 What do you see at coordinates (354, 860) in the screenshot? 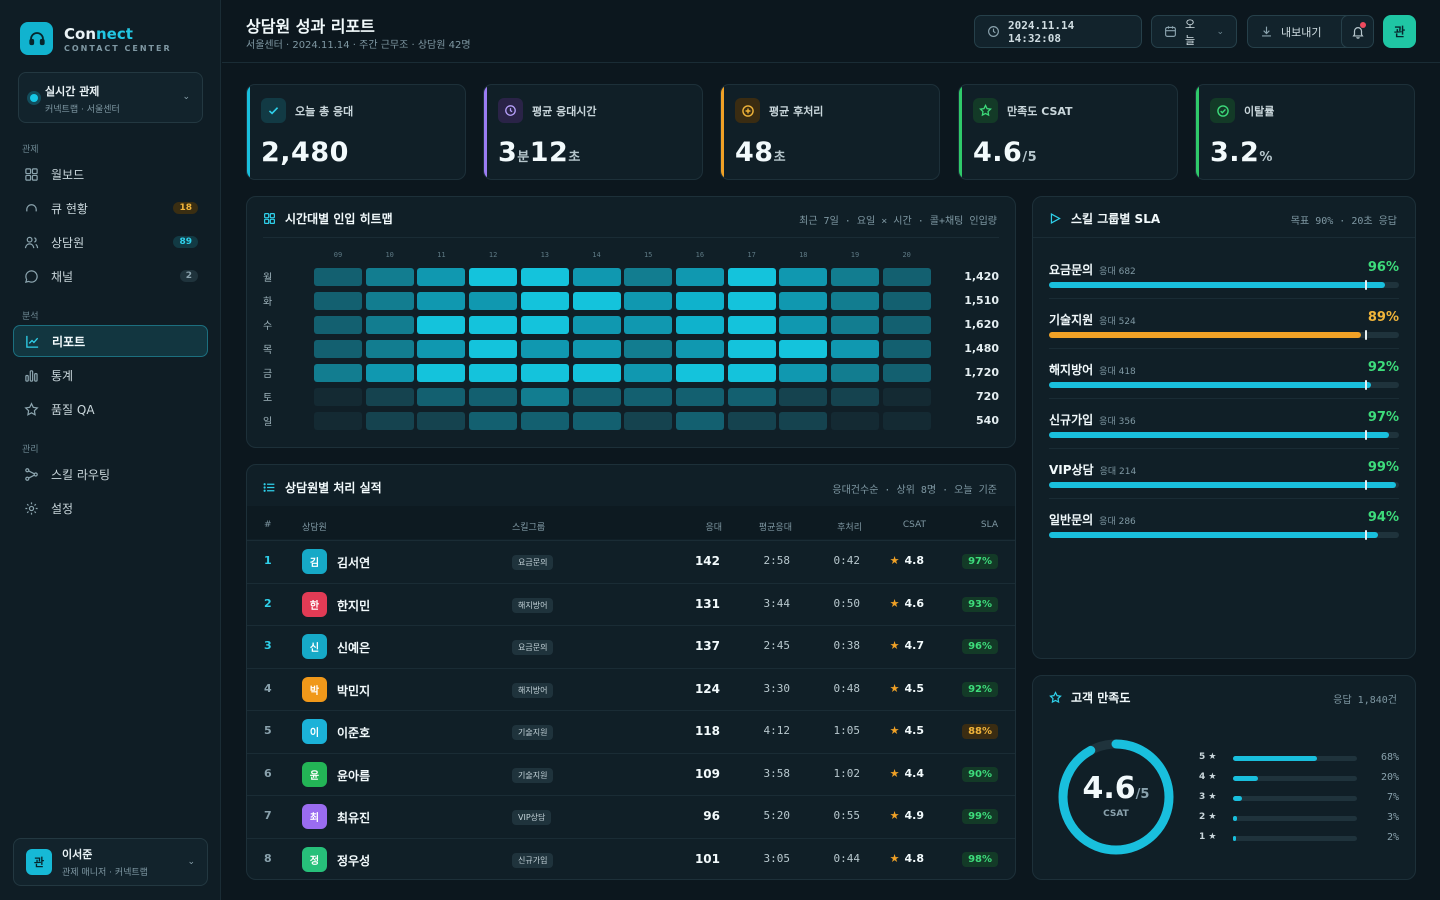
I see `agent-name: 정우성` at bounding box center [354, 860].